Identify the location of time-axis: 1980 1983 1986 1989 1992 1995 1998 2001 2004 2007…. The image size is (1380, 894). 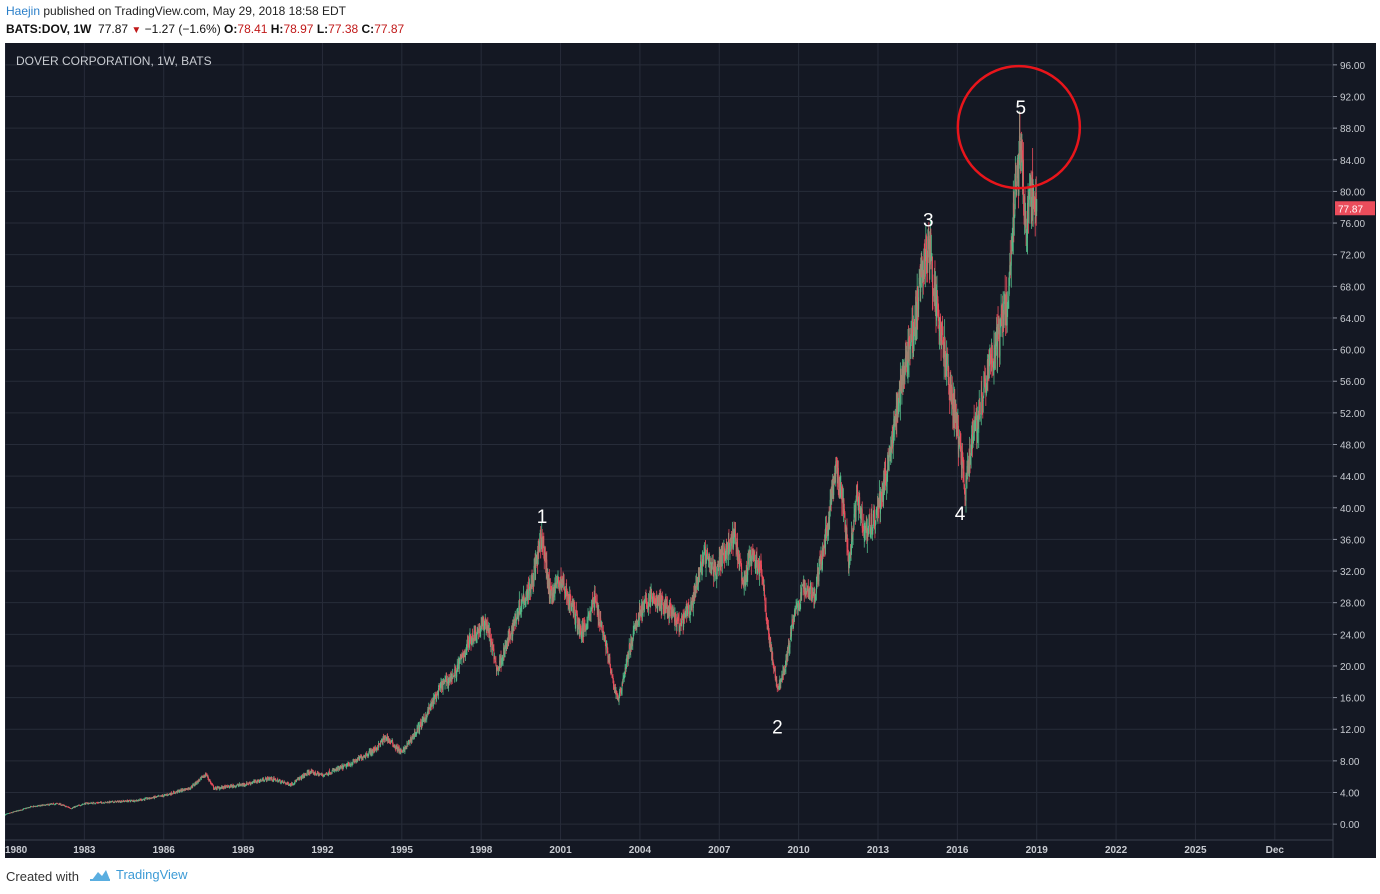
(669, 847).